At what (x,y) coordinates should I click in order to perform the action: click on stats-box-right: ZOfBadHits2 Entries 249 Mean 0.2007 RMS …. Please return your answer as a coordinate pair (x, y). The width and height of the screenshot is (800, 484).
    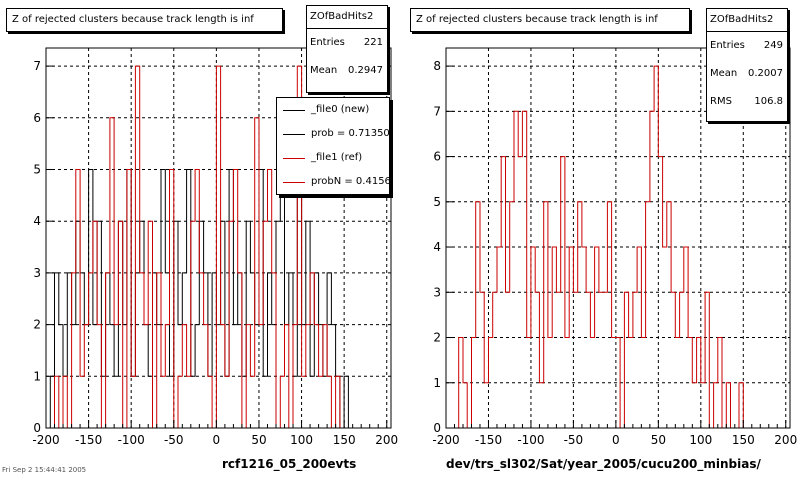
    Looking at the image, I should click on (747, 65).